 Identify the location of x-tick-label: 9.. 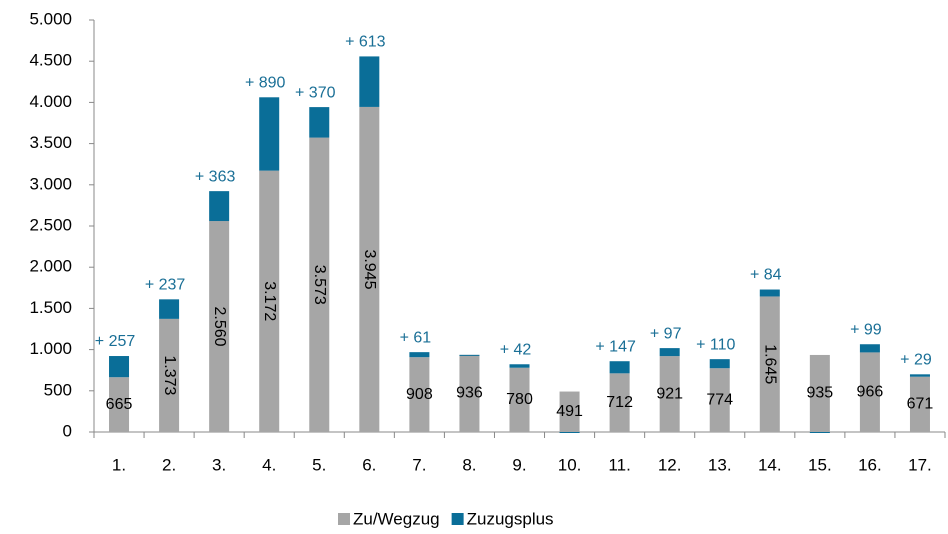
(519, 464).